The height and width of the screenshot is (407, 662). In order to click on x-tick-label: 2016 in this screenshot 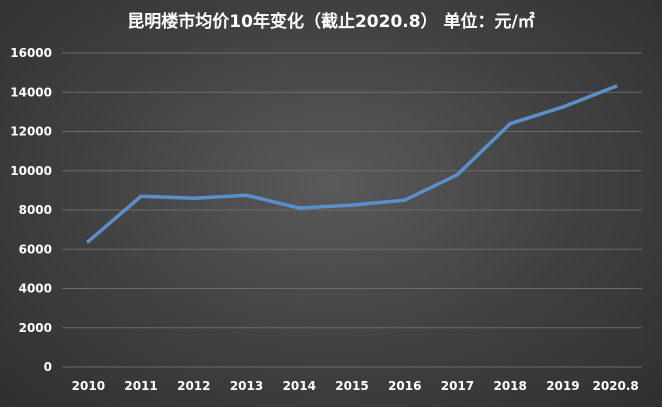, I will do `click(404, 386)`.